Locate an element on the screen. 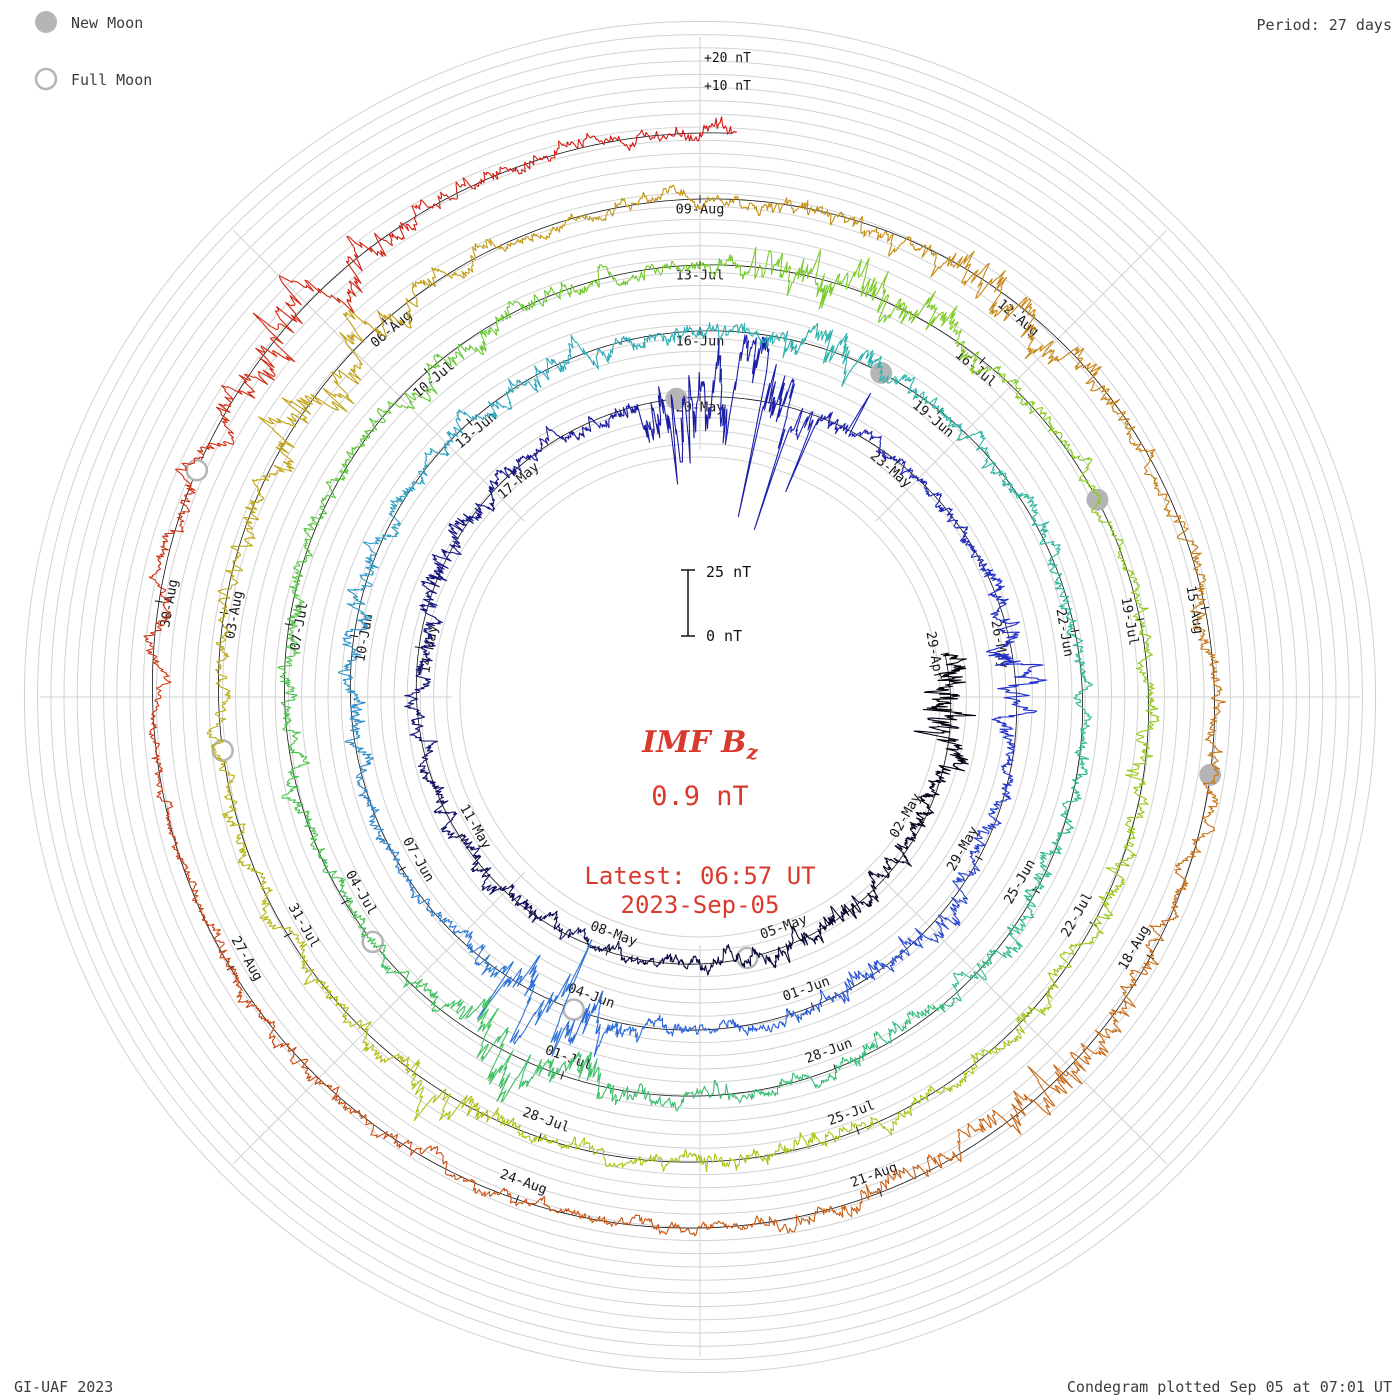 The image size is (1400, 1400). credit-label: GI-UAF 2023 is located at coordinates (63, 1387).